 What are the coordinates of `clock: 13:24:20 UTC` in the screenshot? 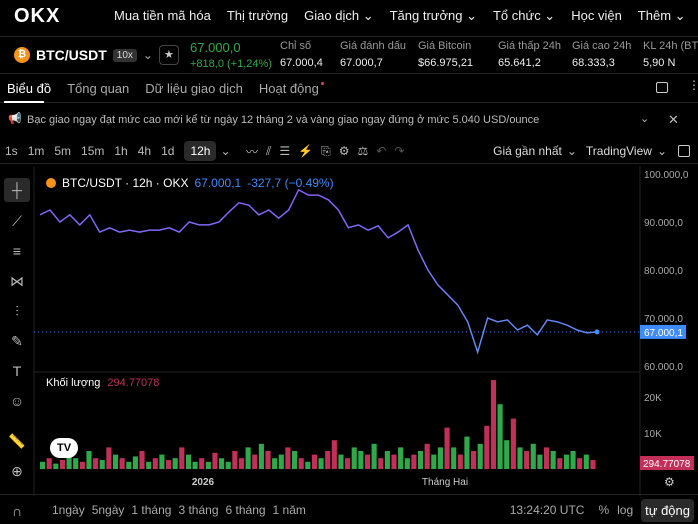 It's located at (547, 510).